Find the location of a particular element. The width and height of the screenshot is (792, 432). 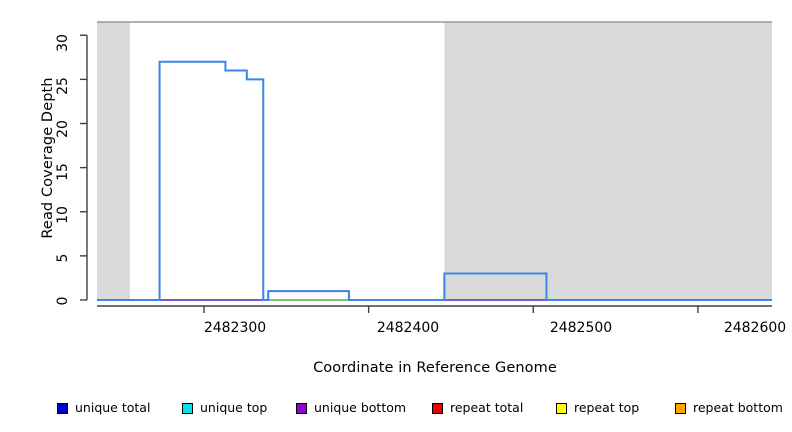

legend-item-unique-bottom: unique bottom is located at coordinates (351, 408).